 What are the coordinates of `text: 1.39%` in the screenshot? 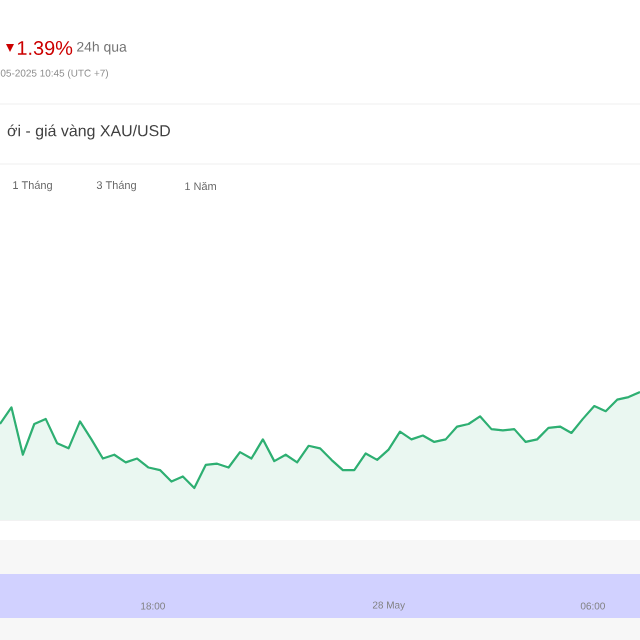 It's located at (45, 48).